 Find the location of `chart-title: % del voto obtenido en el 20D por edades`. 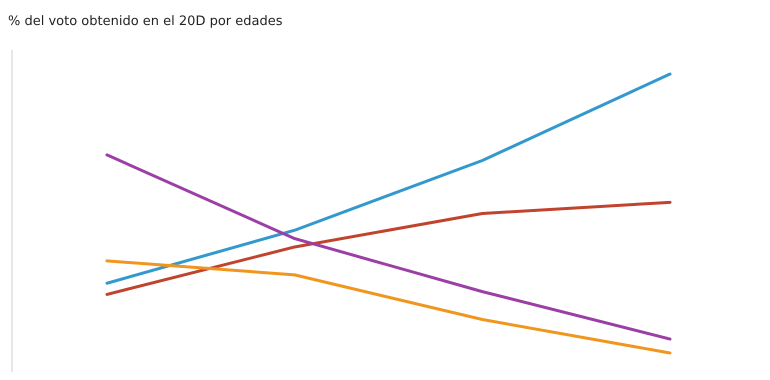

chart-title: % del voto obtenido en el 20D por edades is located at coordinates (145, 21).